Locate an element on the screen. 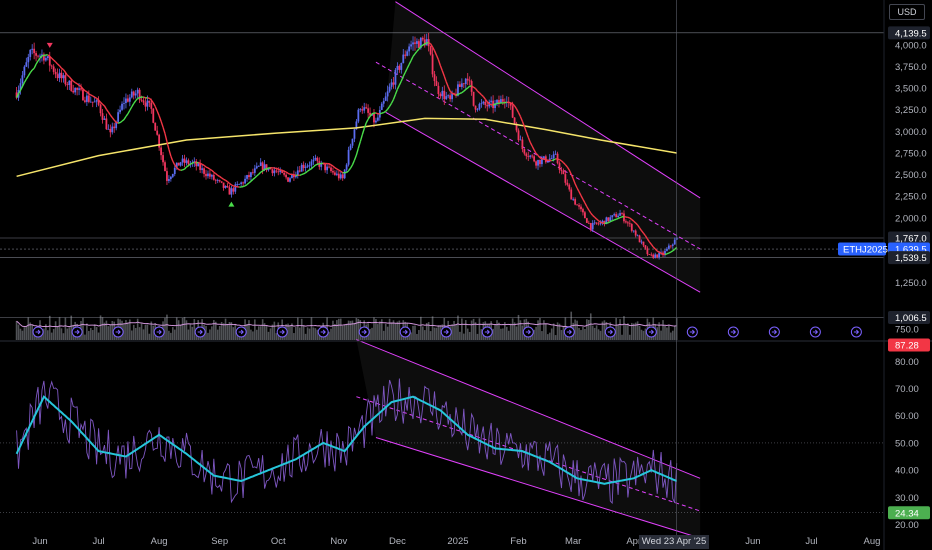  price-tick-label: 2,250.0 is located at coordinates (911, 197).